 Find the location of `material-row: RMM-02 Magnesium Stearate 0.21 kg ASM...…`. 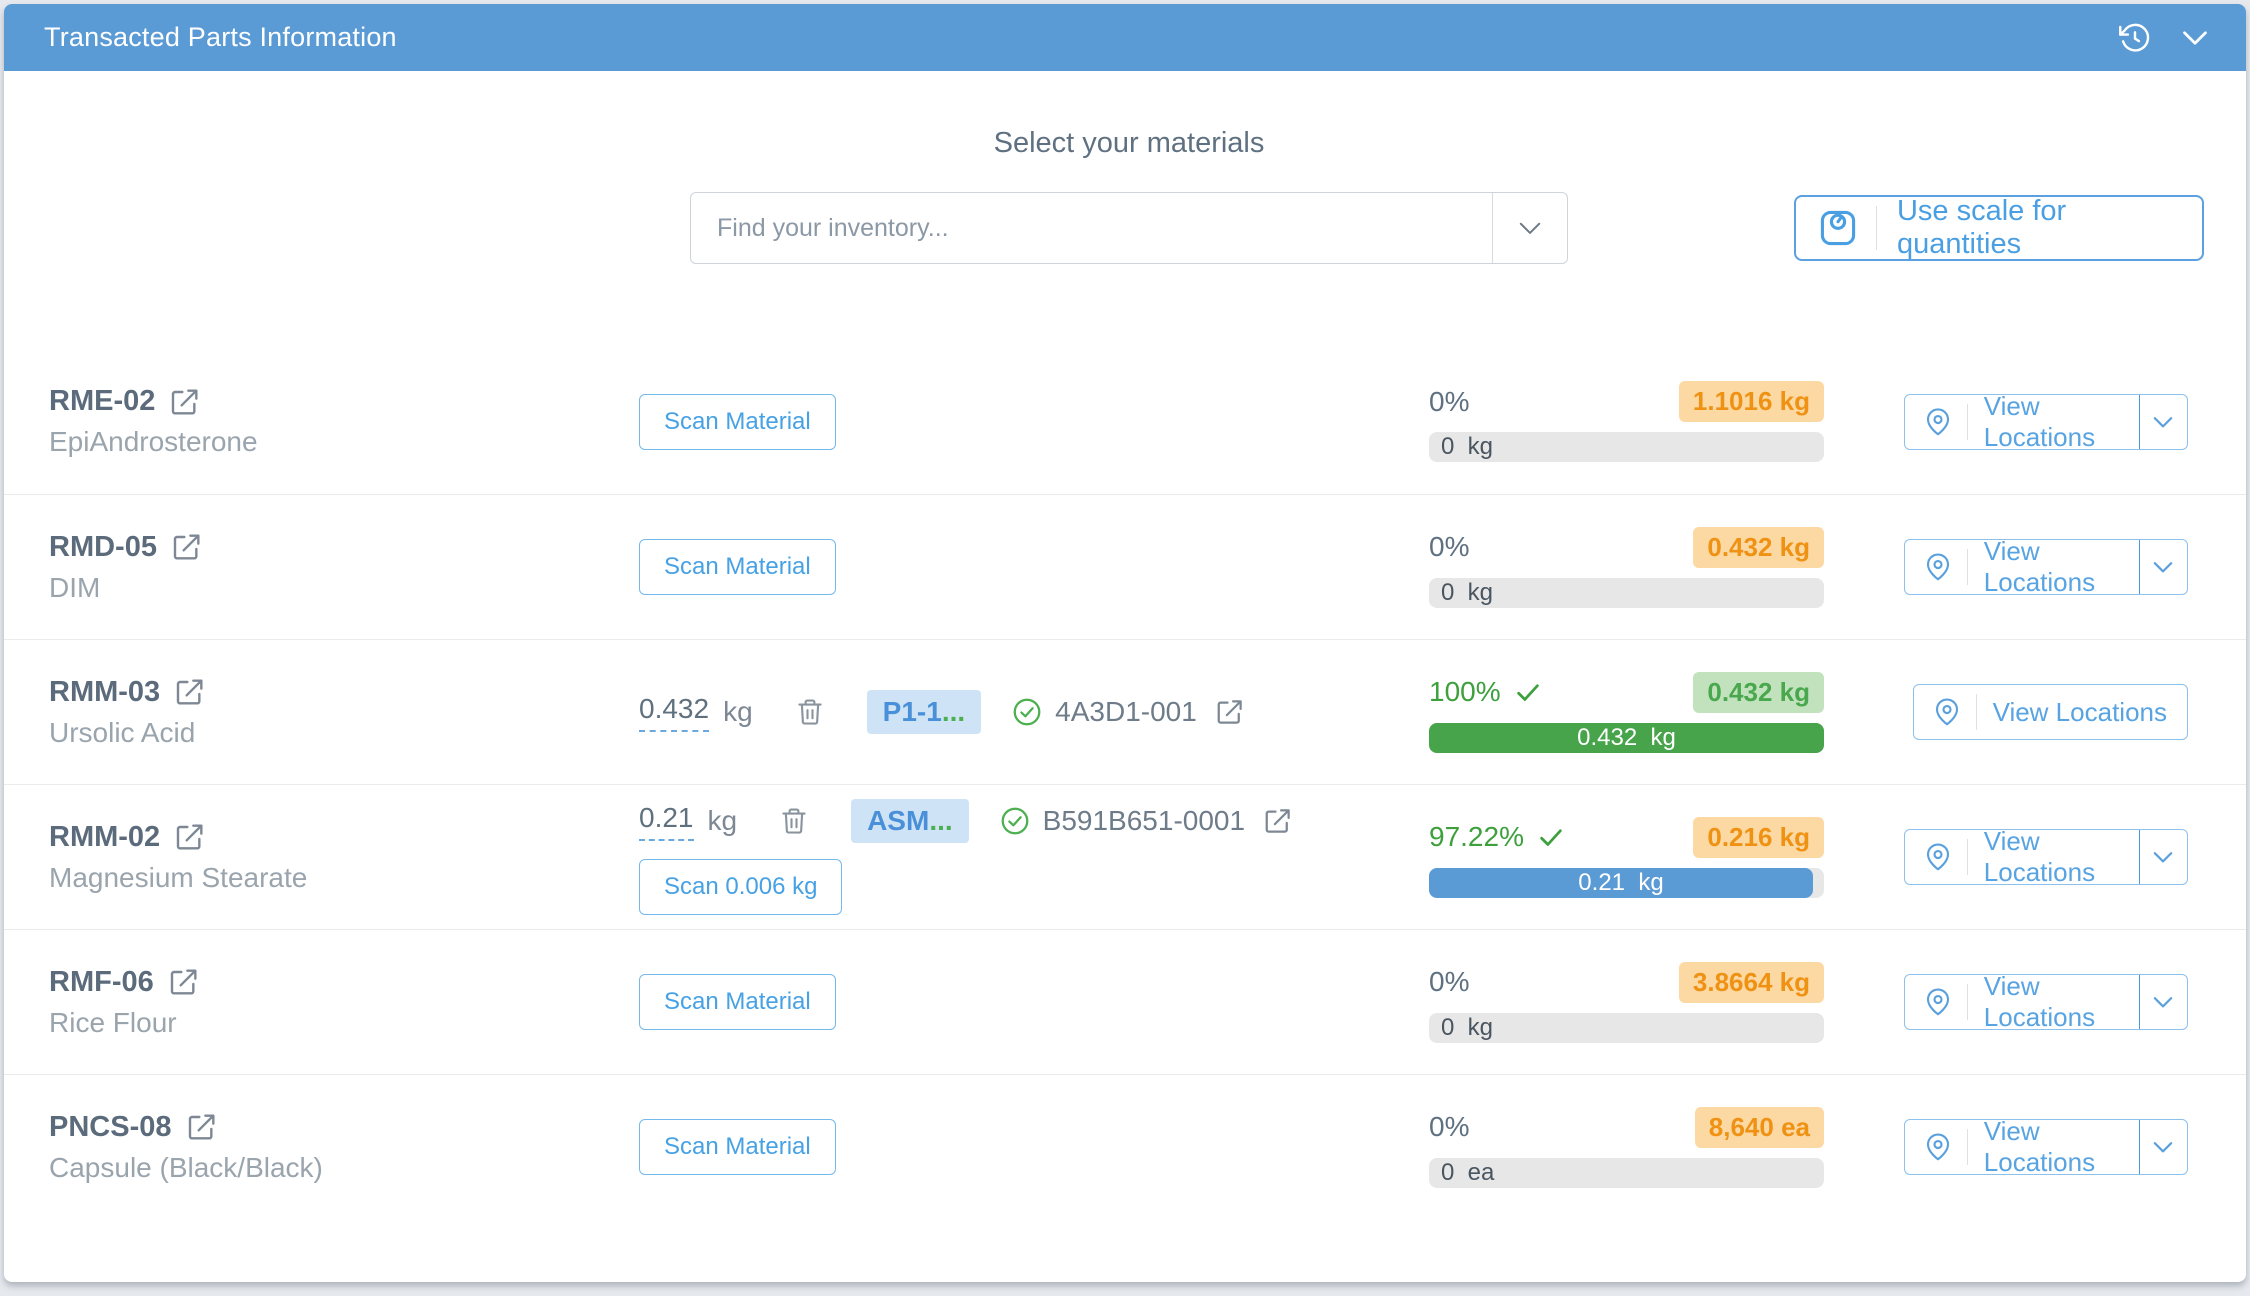

material-row: RMM-02 Magnesium Stearate 0.21 kg ASM...… is located at coordinates (1125, 856).